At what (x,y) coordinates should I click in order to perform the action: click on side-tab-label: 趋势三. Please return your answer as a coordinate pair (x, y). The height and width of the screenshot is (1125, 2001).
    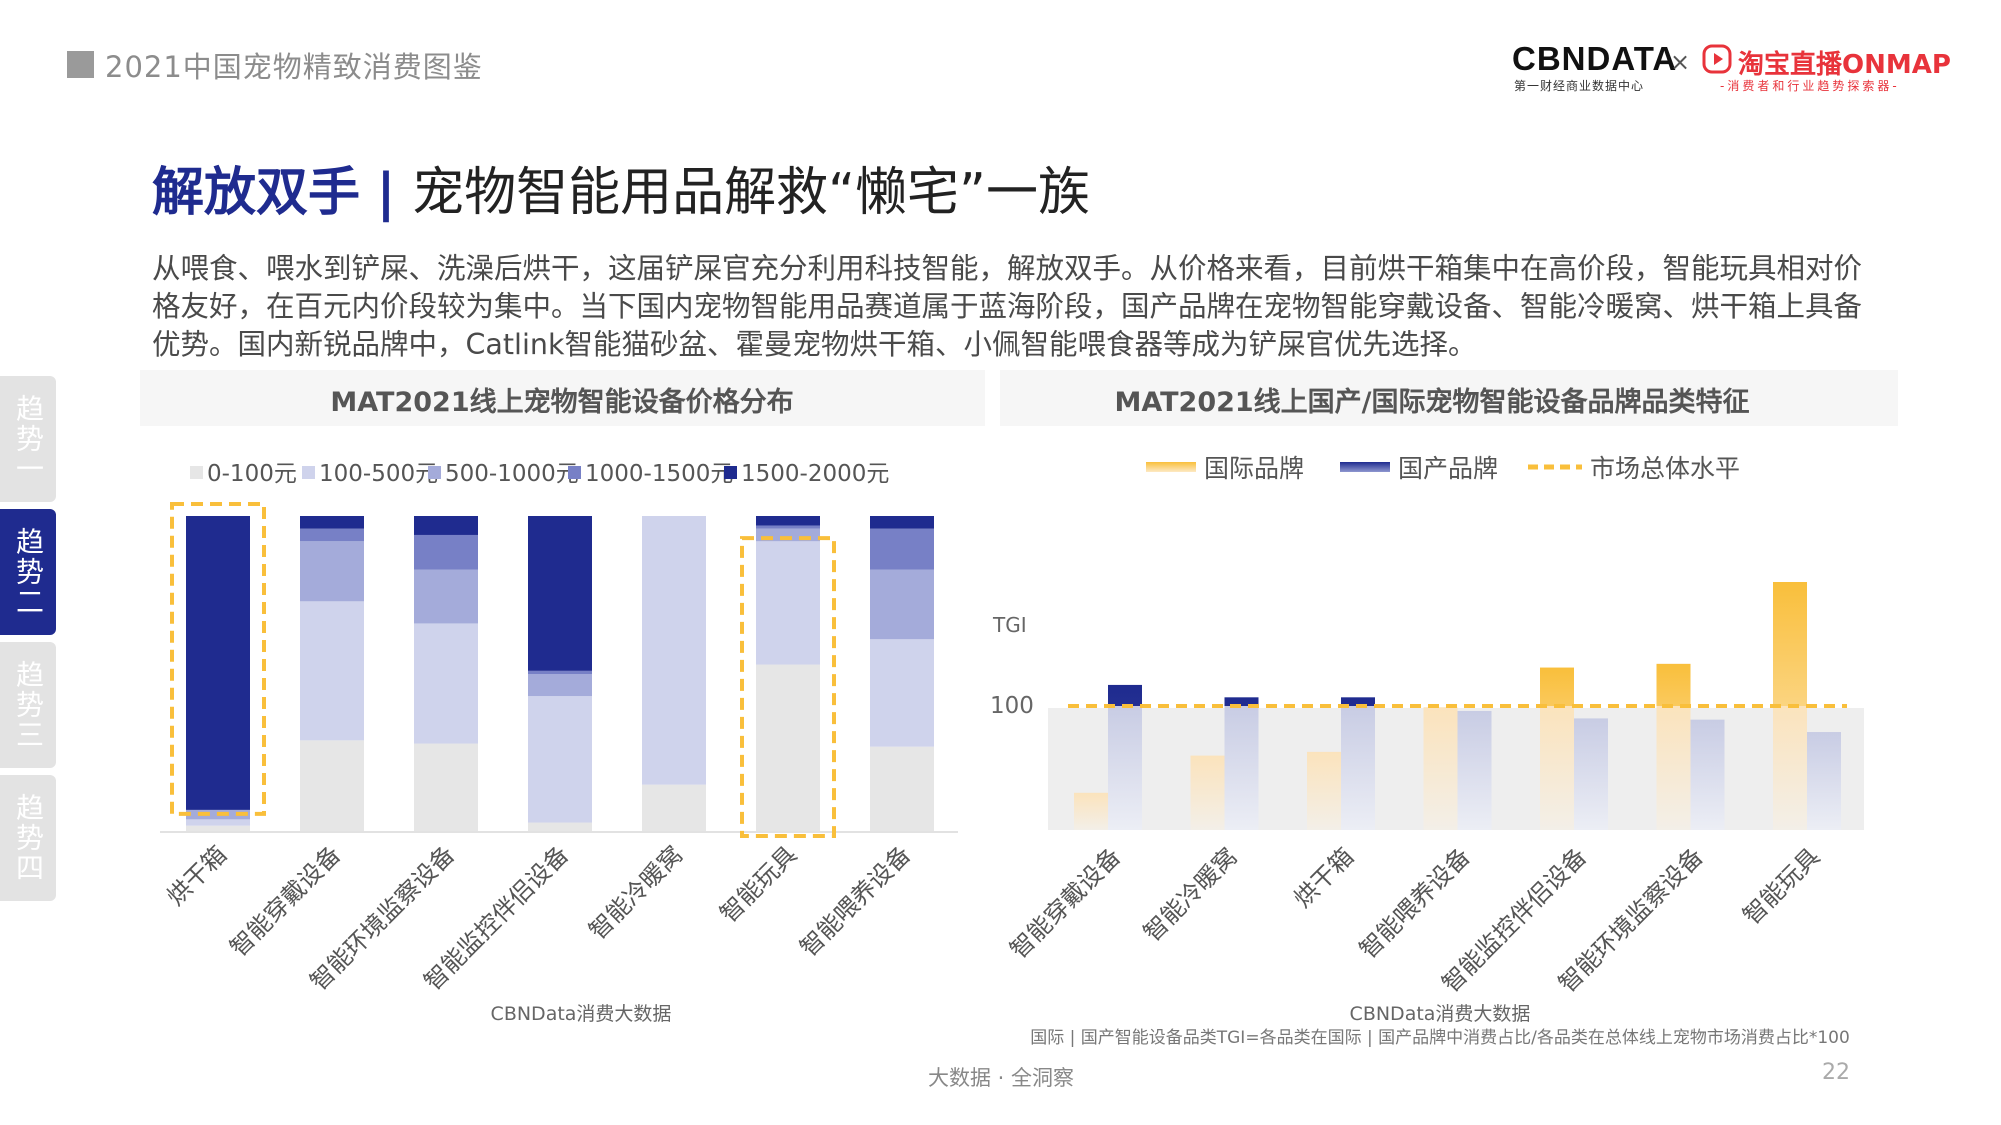
    Looking at the image, I should click on (28, 705).